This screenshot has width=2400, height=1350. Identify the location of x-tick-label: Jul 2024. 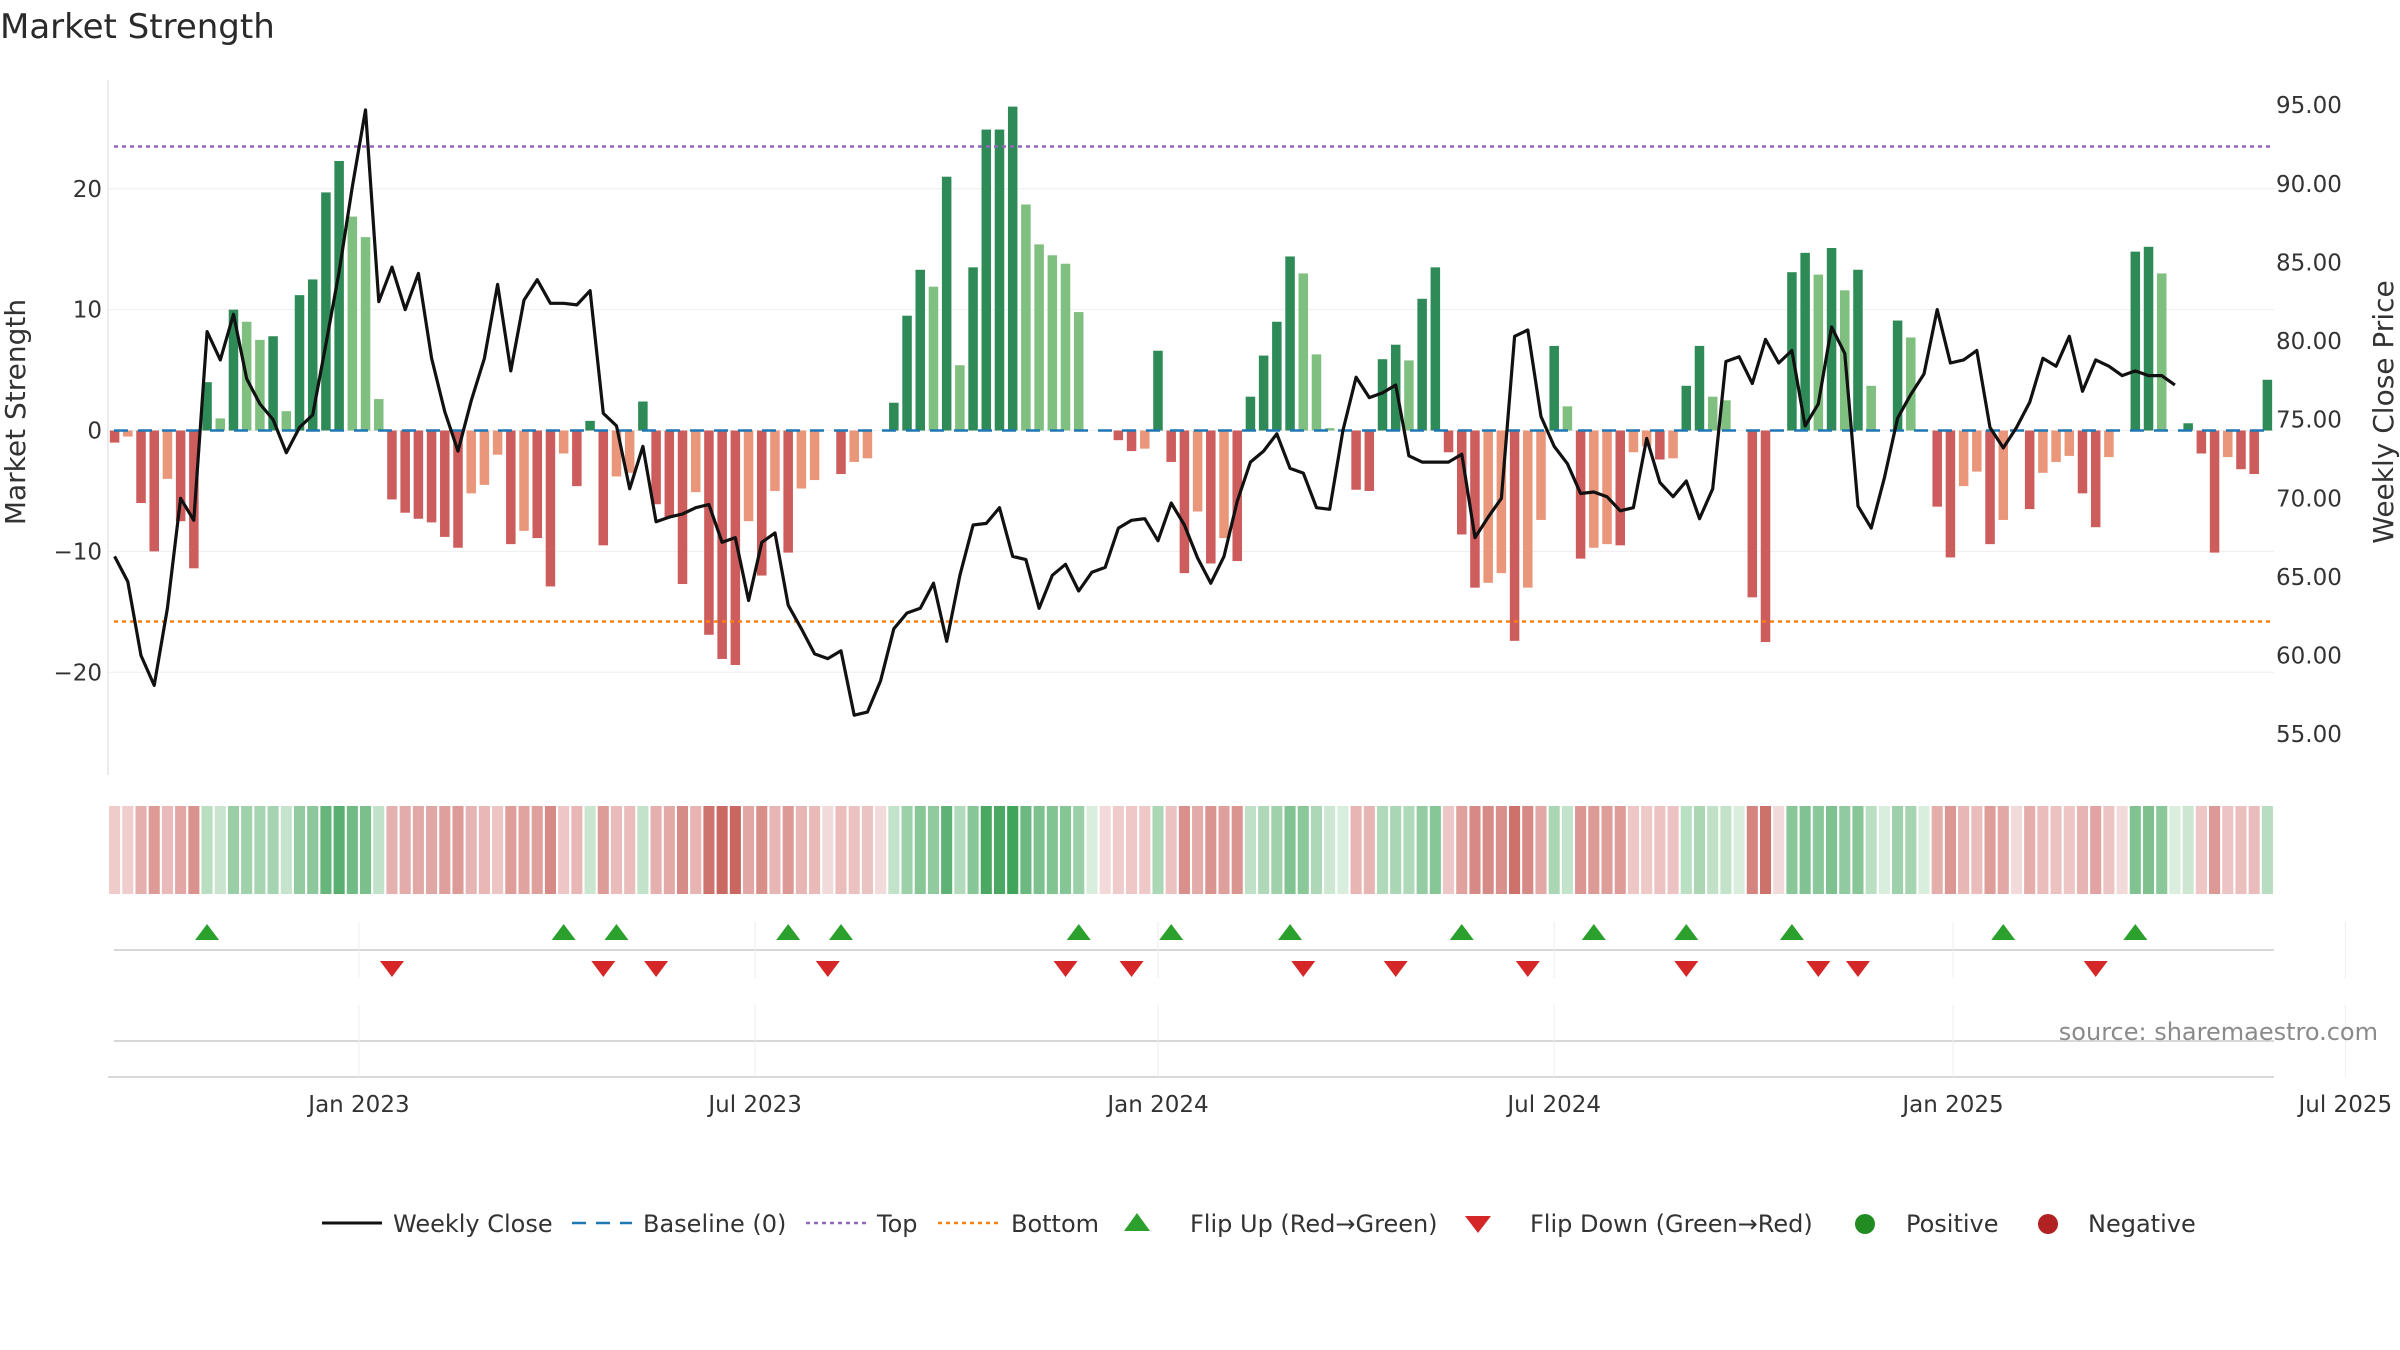
(1553, 1105).